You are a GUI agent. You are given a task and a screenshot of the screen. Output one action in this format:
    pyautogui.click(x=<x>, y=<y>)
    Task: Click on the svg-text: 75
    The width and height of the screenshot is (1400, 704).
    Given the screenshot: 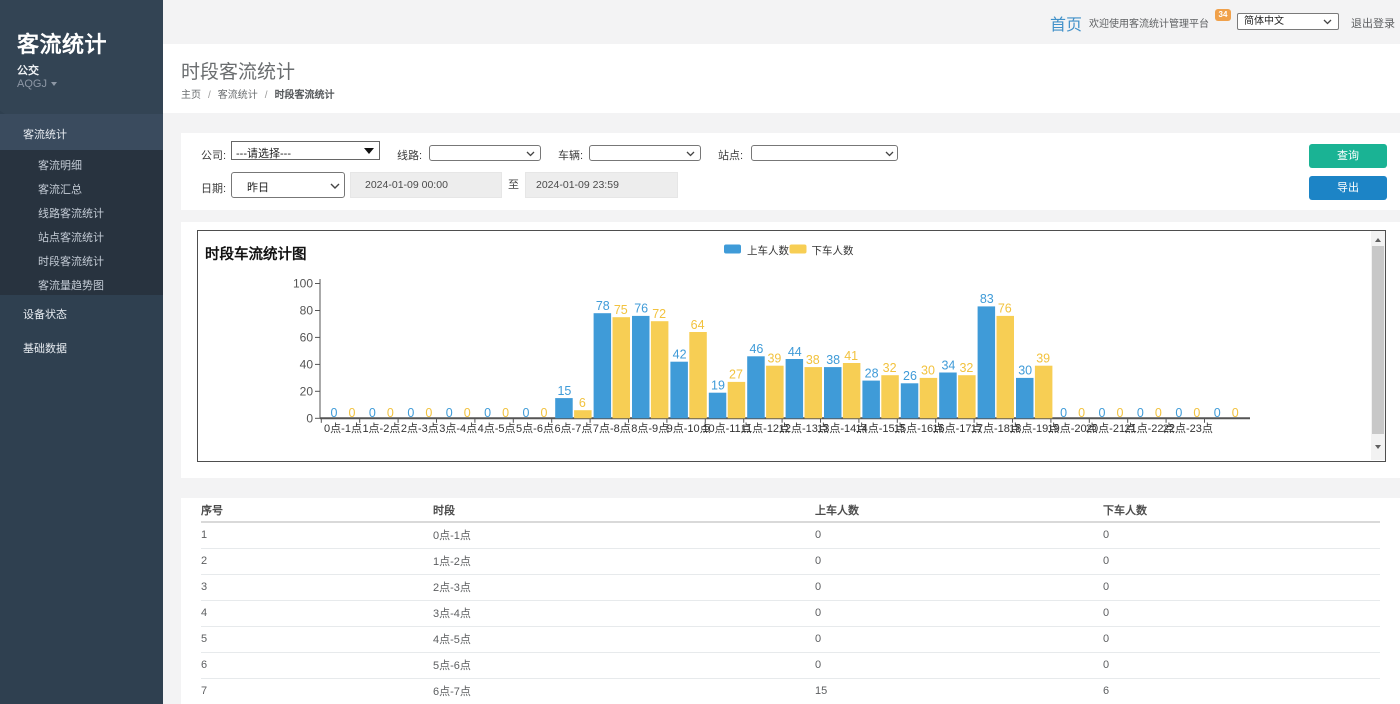 What is the action you would take?
    pyautogui.click(x=621, y=310)
    